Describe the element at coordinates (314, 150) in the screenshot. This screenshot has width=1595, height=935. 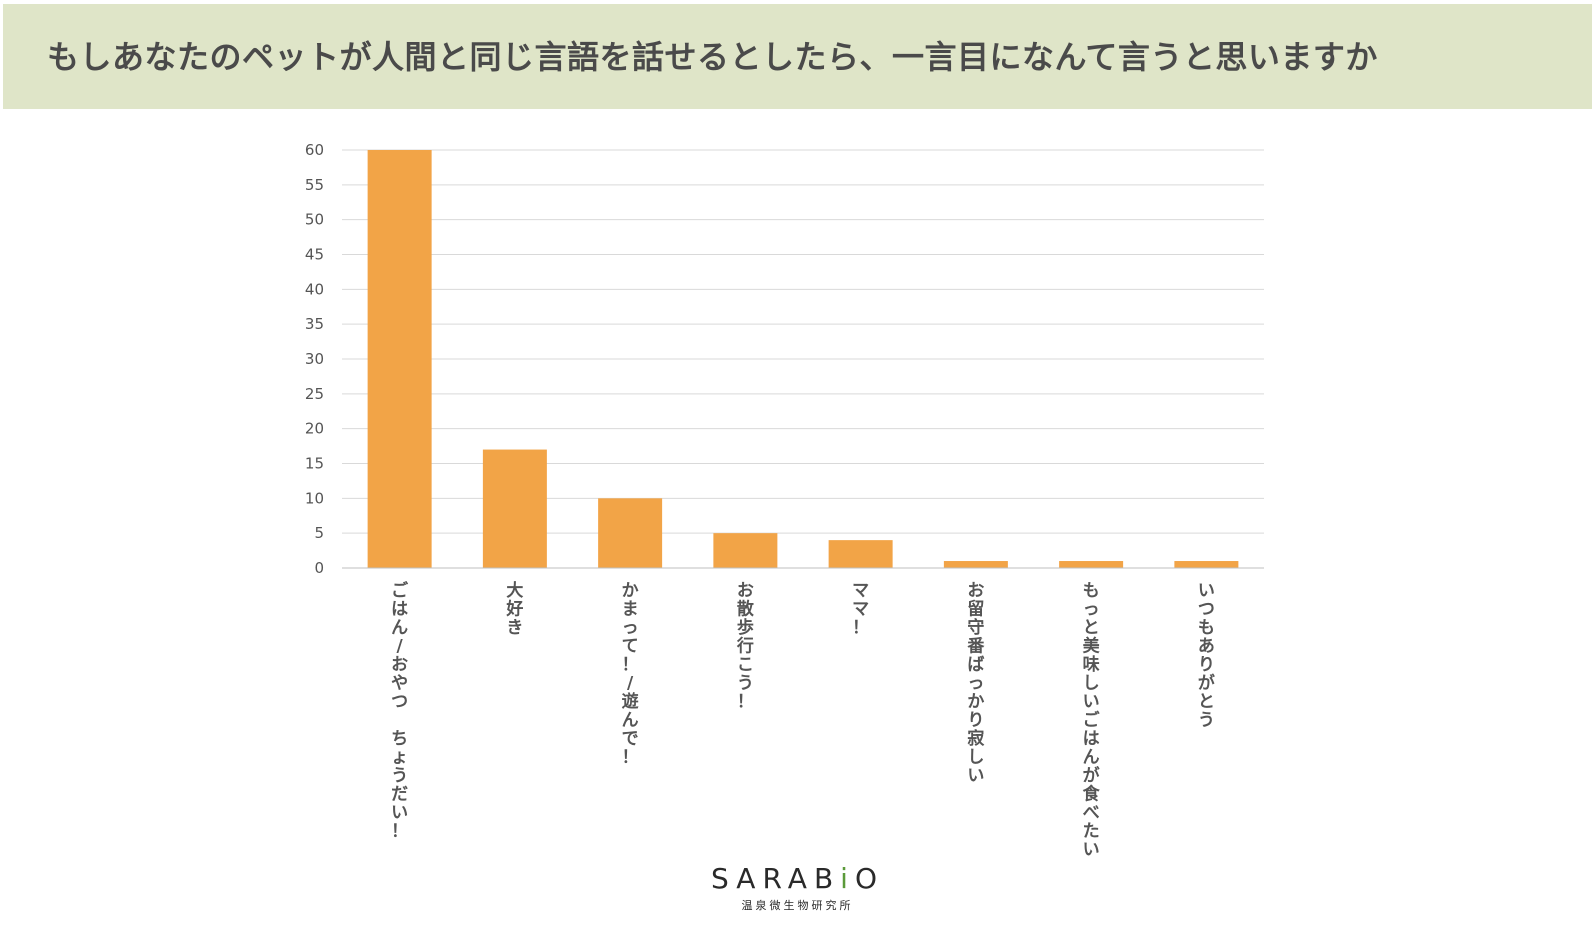
I see `y-tick-label: 60` at that location.